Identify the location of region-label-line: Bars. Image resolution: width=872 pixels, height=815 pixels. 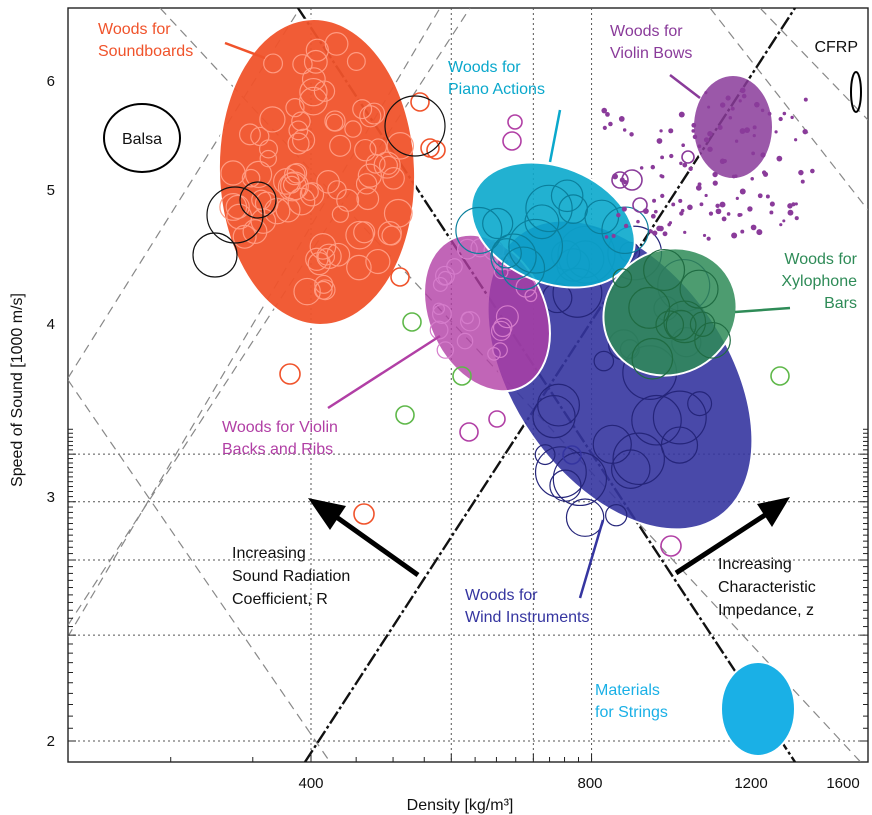
(840, 303).